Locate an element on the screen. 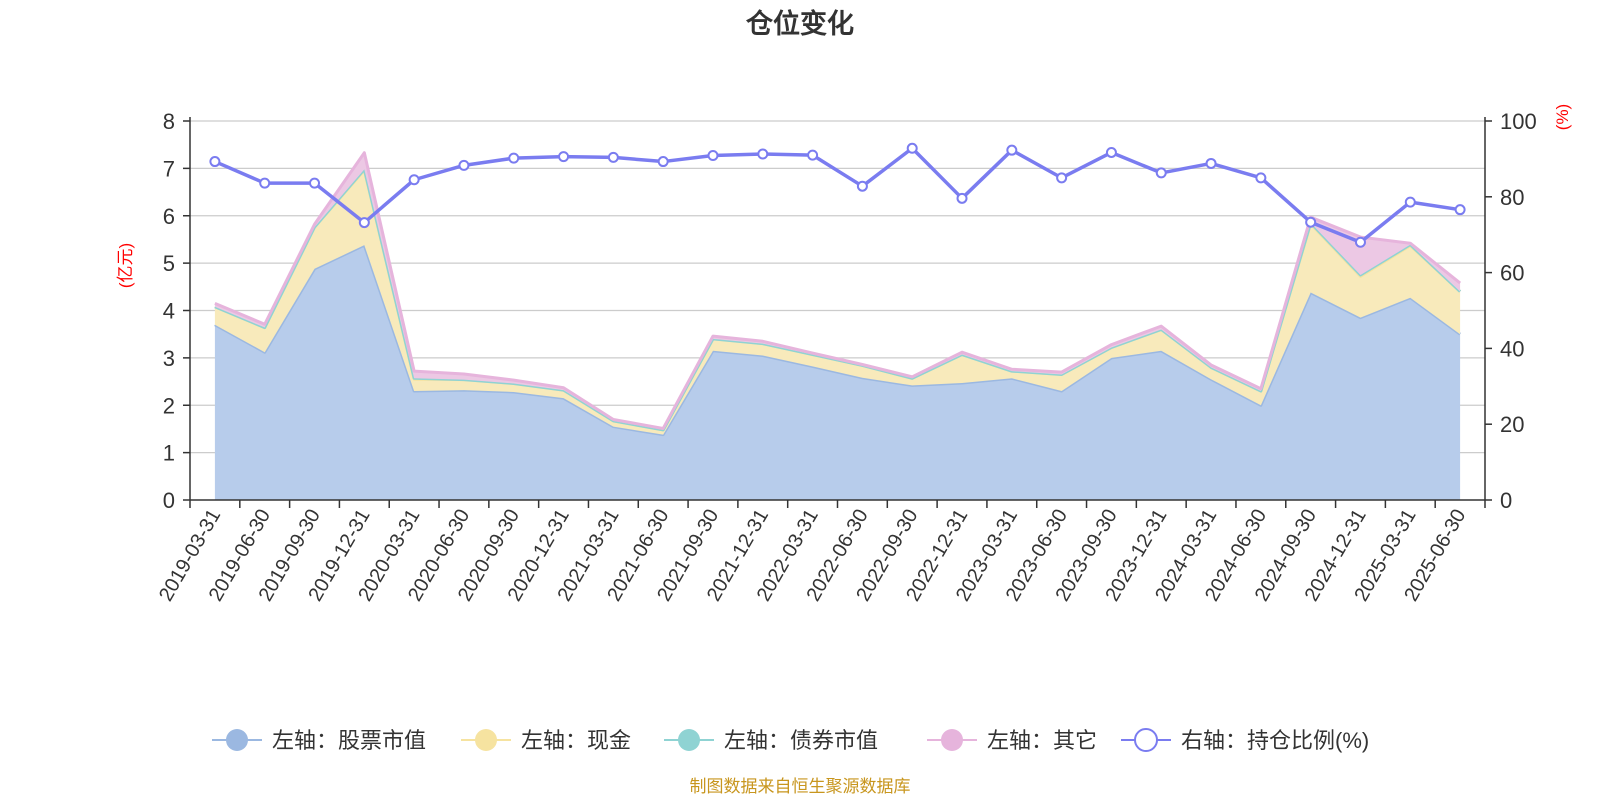 This screenshot has width=1600, height=800. legend-label: 左轴：现金 is located at coordinates (576, 740).